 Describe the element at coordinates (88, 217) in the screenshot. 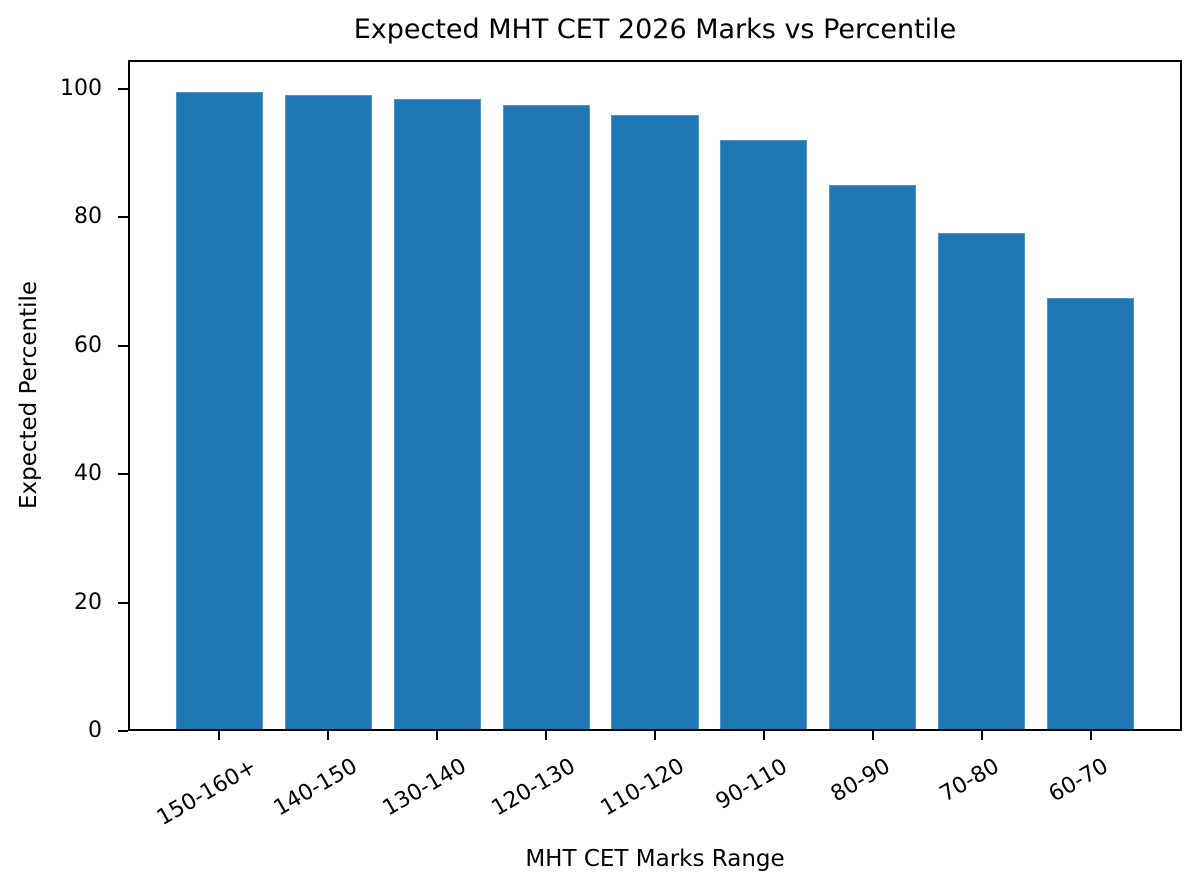

I see `y-tick-label: 80` at that location.